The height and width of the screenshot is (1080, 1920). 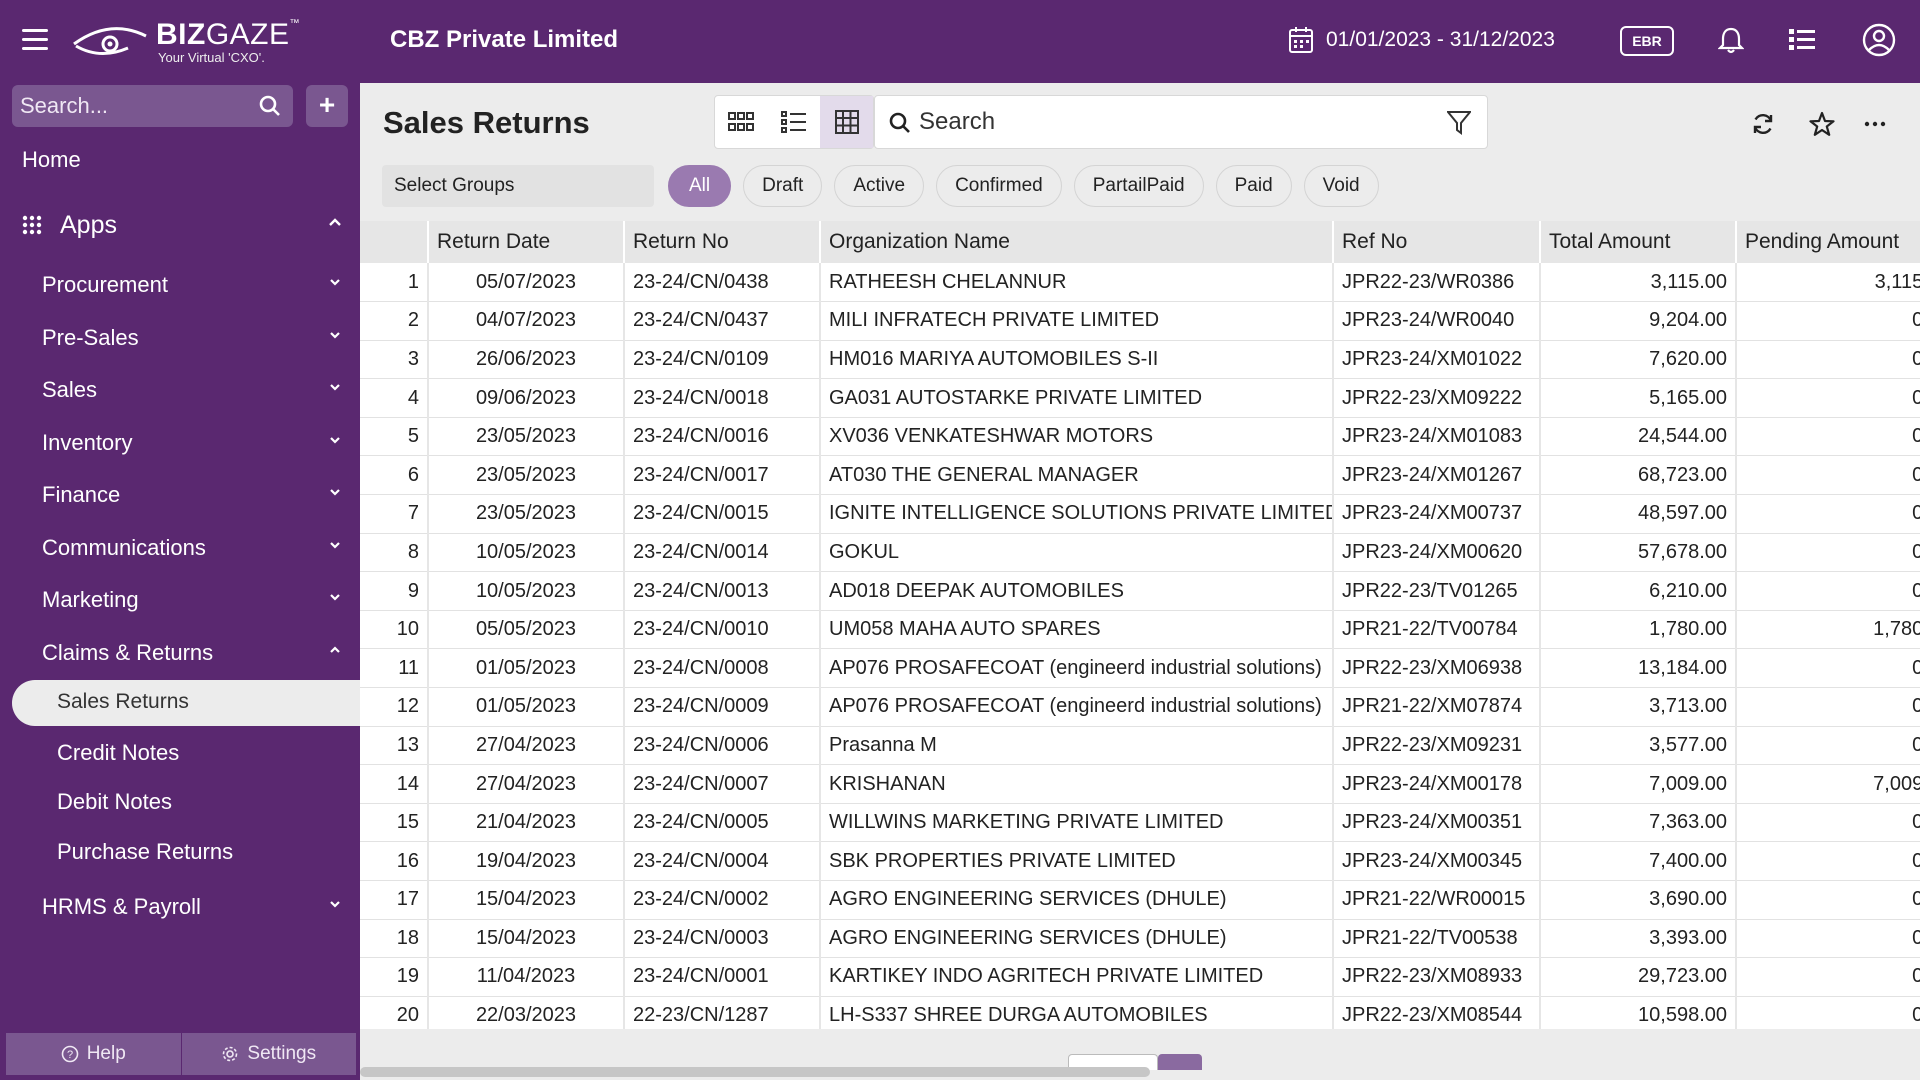 What do you see at coordinates (1828, 283) in the screenshot?
I see `cell-pending-amount: 3,115.00` at bounding box center [1828, 283].